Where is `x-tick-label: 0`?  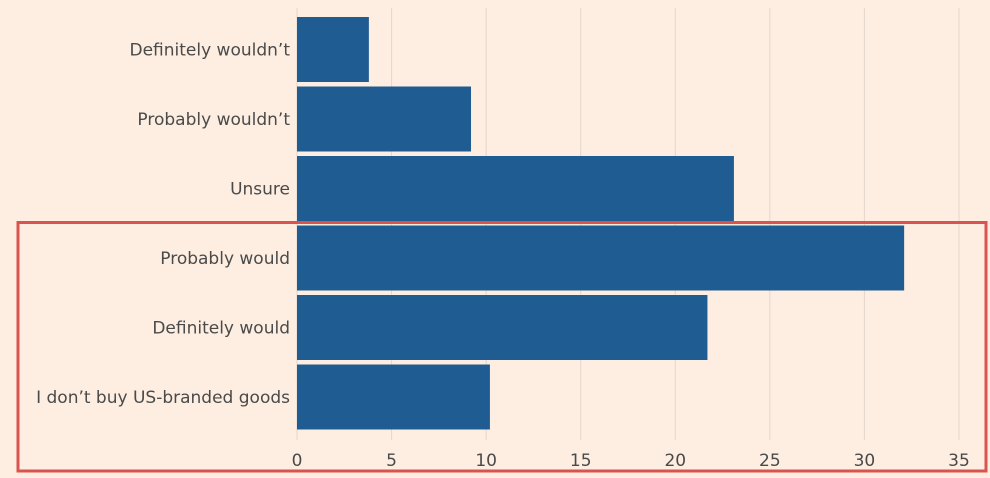
x-tick-label: 0 is located at coordinates (297, 461).